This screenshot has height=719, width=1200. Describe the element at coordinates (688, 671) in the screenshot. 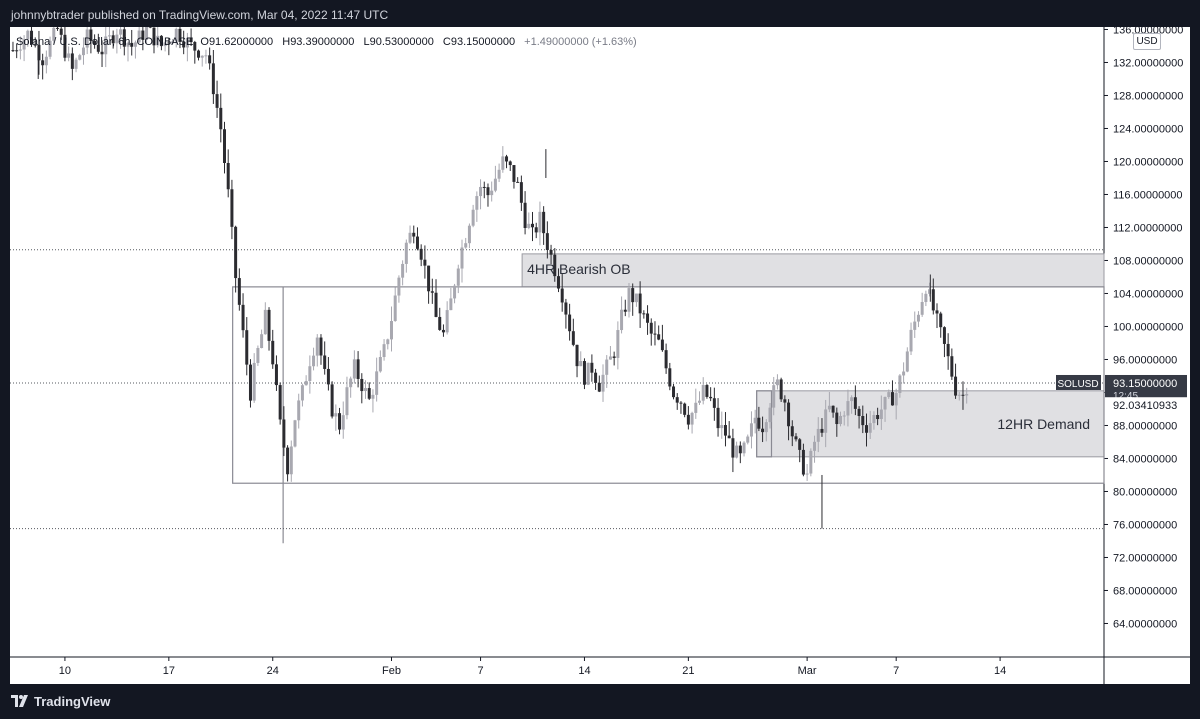

I see `x-tick-label: 21` at that location.